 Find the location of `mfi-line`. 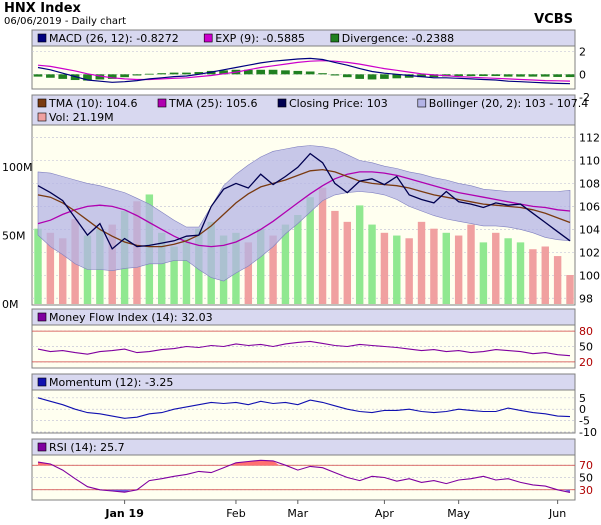

mfi-line is located at coordinates (304, 348).